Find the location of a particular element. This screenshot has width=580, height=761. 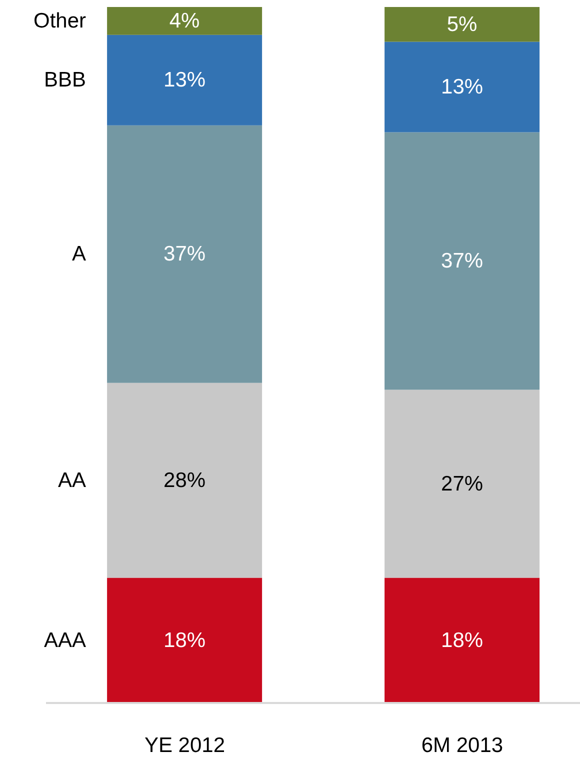

series-label: AA is located at coordinates (72, 480).